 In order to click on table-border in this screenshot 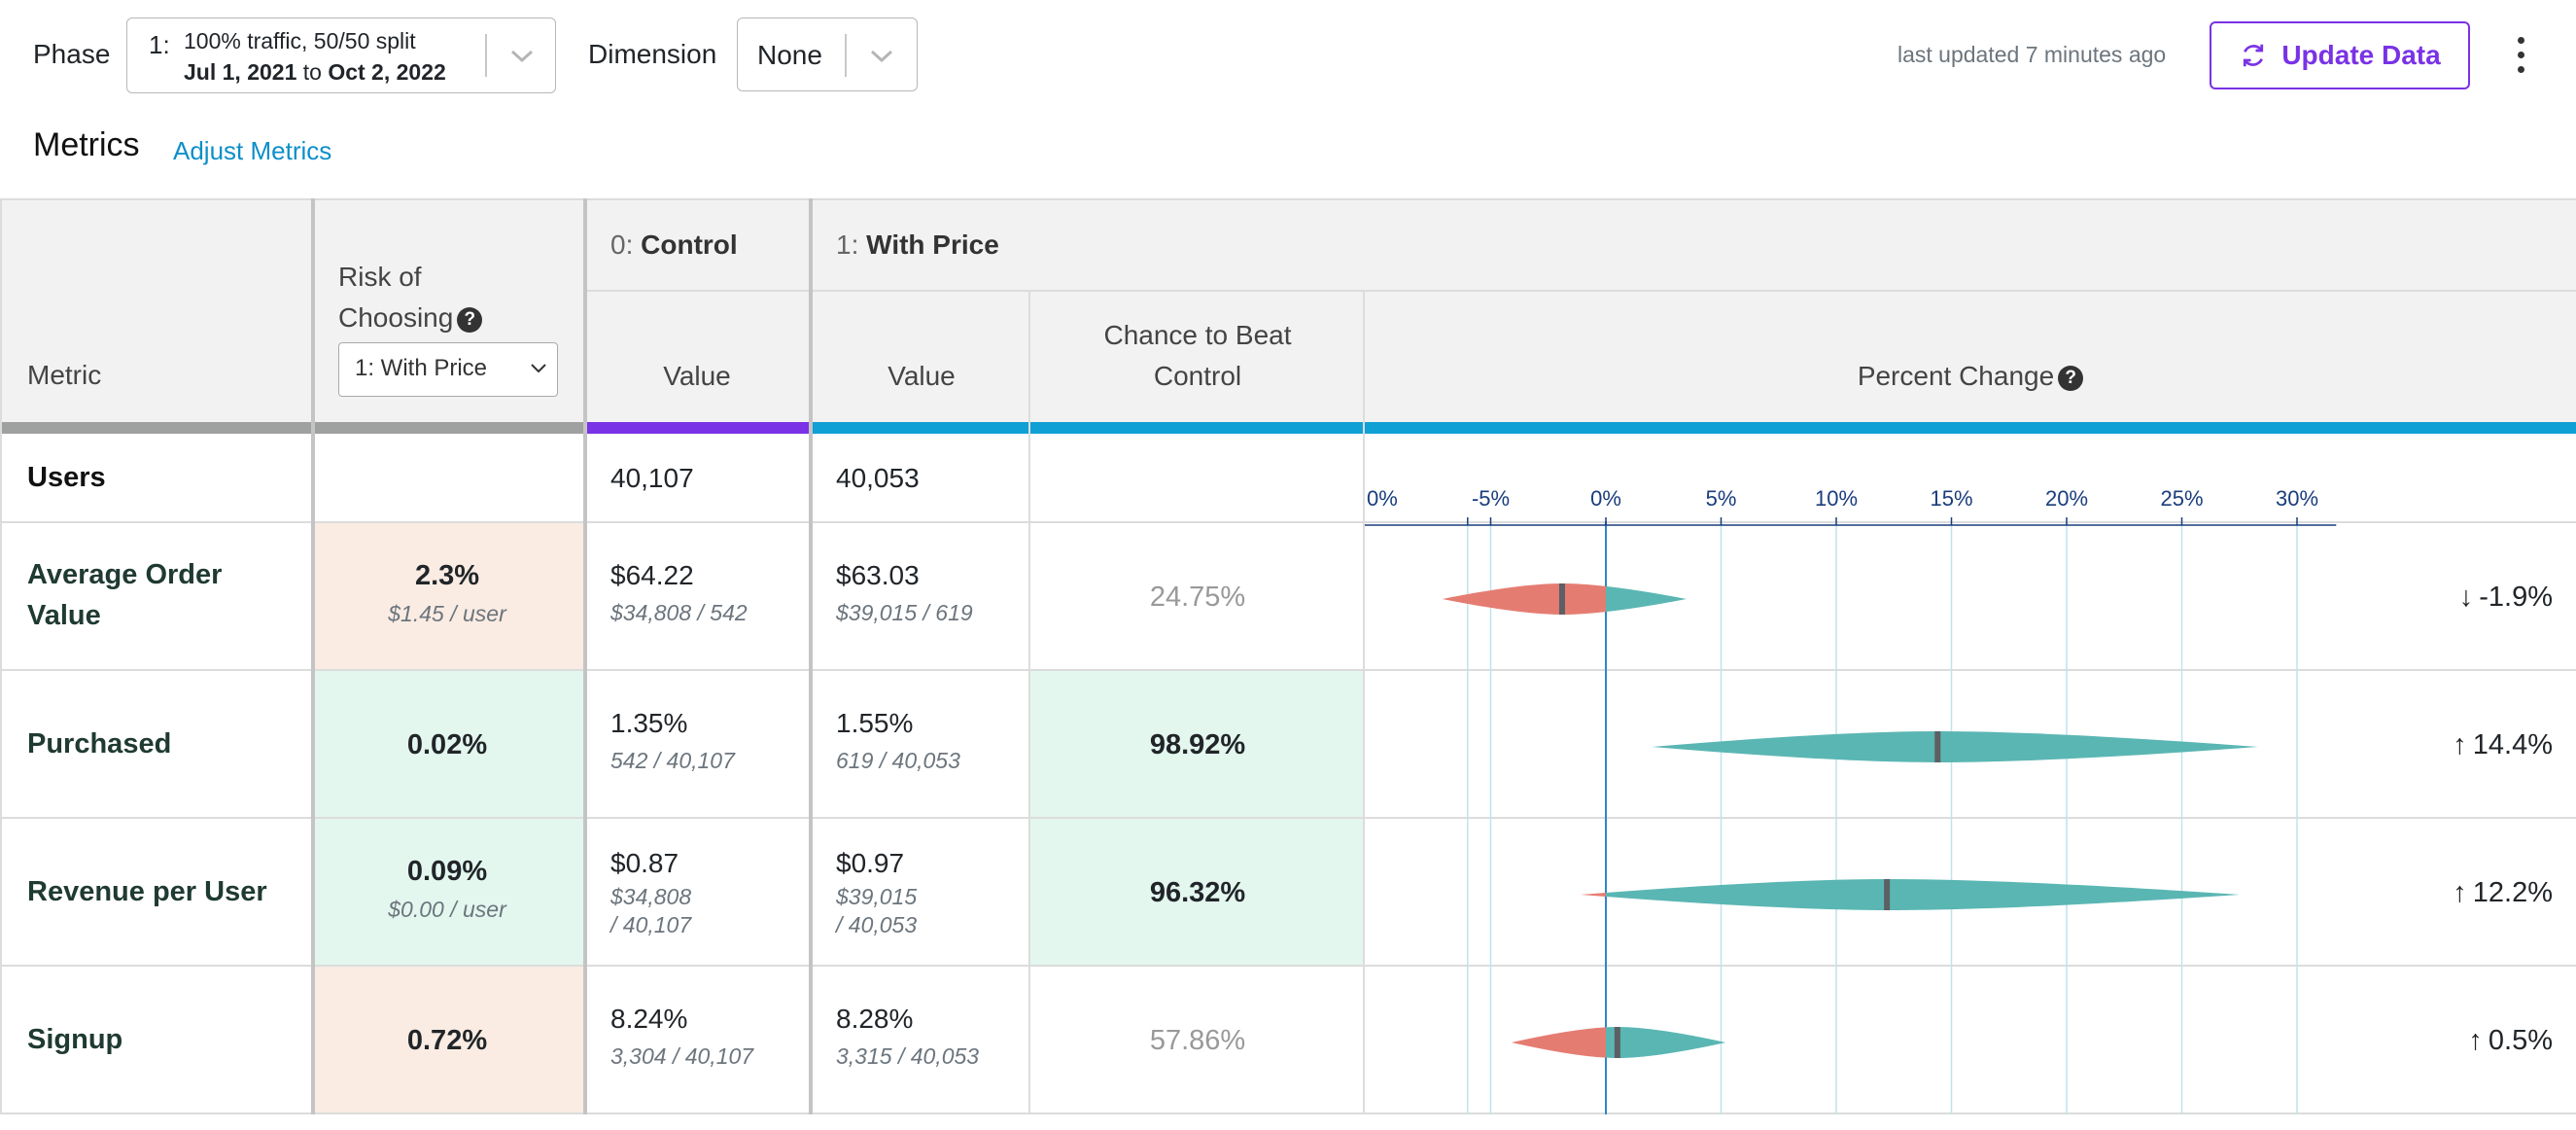, I will do `click(1, 656)`.